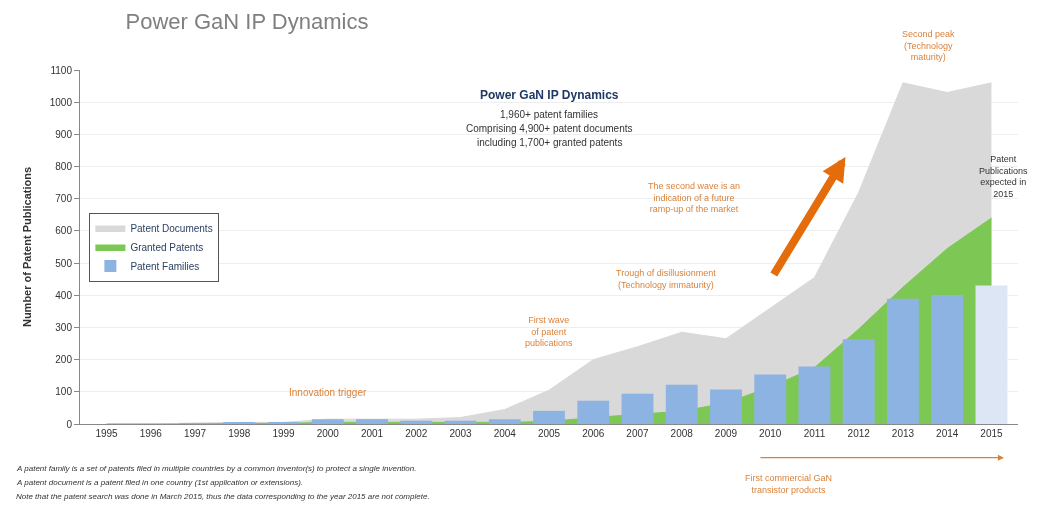 This screenshot has width=1046, height=524. What do you see at coordinates (903, 433) in the screenshot?
I see `x-tick-label: 2013` at bounding box center [903, 433].